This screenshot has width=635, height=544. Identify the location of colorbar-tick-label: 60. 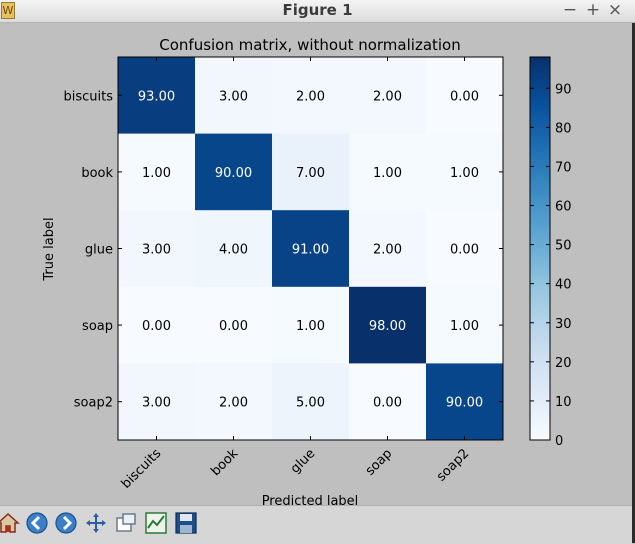
(563, 207).